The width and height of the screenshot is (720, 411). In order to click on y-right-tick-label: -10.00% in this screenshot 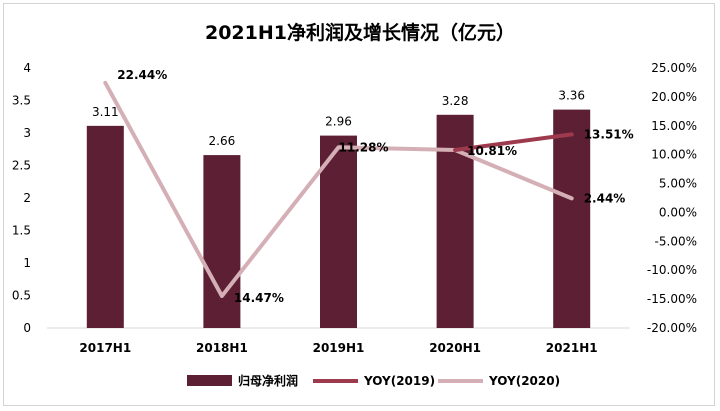, I will do `click(672, 270)`.